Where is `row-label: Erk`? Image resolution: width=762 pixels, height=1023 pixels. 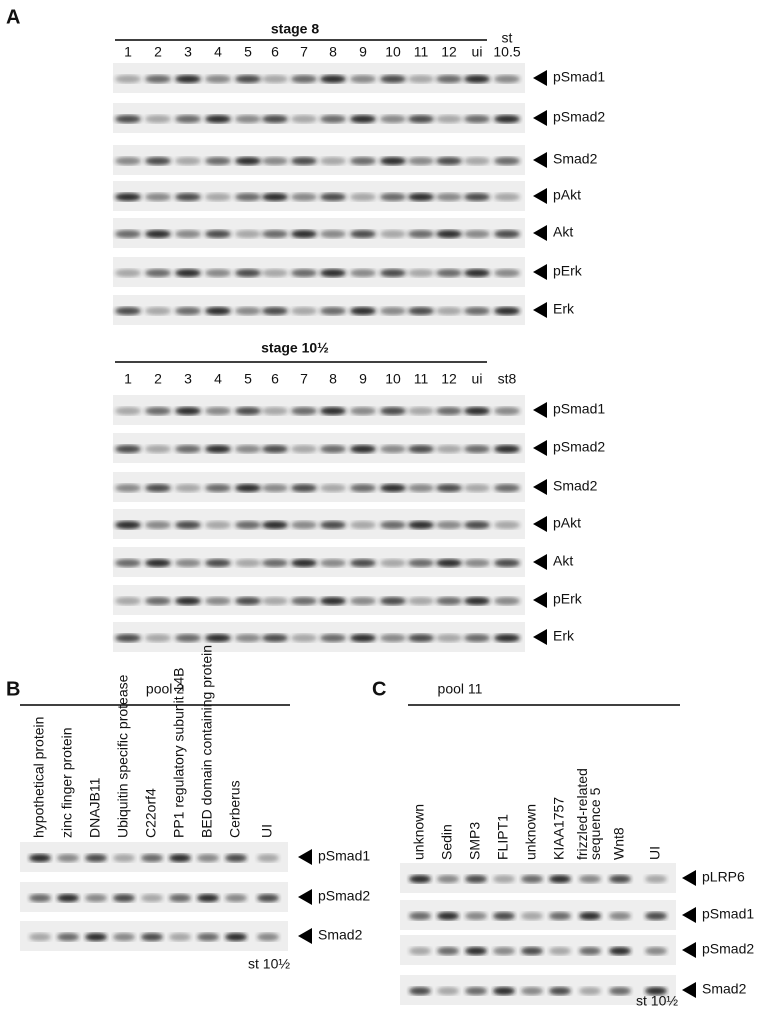 row-label: Erk is located at coordinates (564, 636).